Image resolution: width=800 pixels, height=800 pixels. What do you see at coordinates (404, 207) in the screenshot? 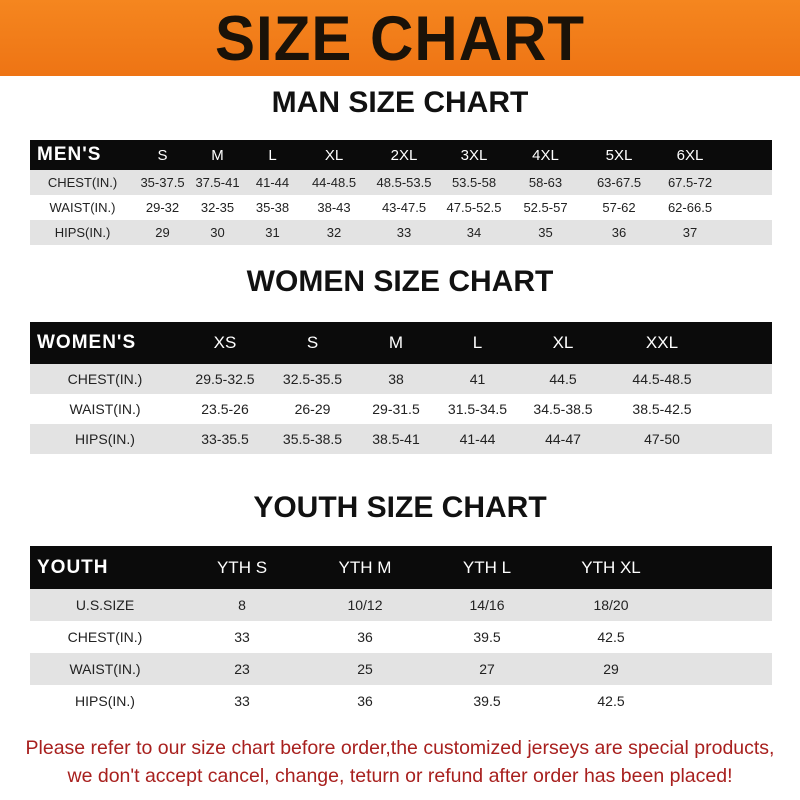
I see `table-cell: 43-47.5` at bounding box center [404, 207].